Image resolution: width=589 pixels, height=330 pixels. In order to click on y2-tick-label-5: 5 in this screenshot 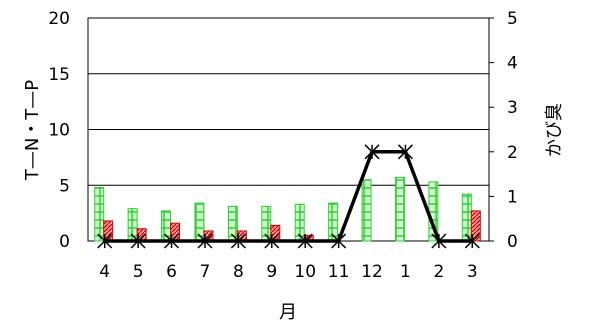, I will do `click(512, 19)`.